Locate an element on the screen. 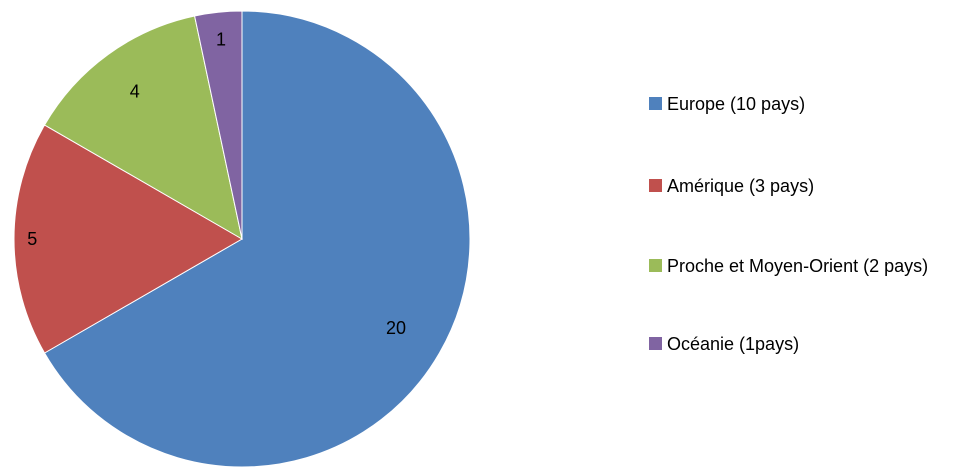  pie-data-label-3: 4 is located at coordinates (135, 91).